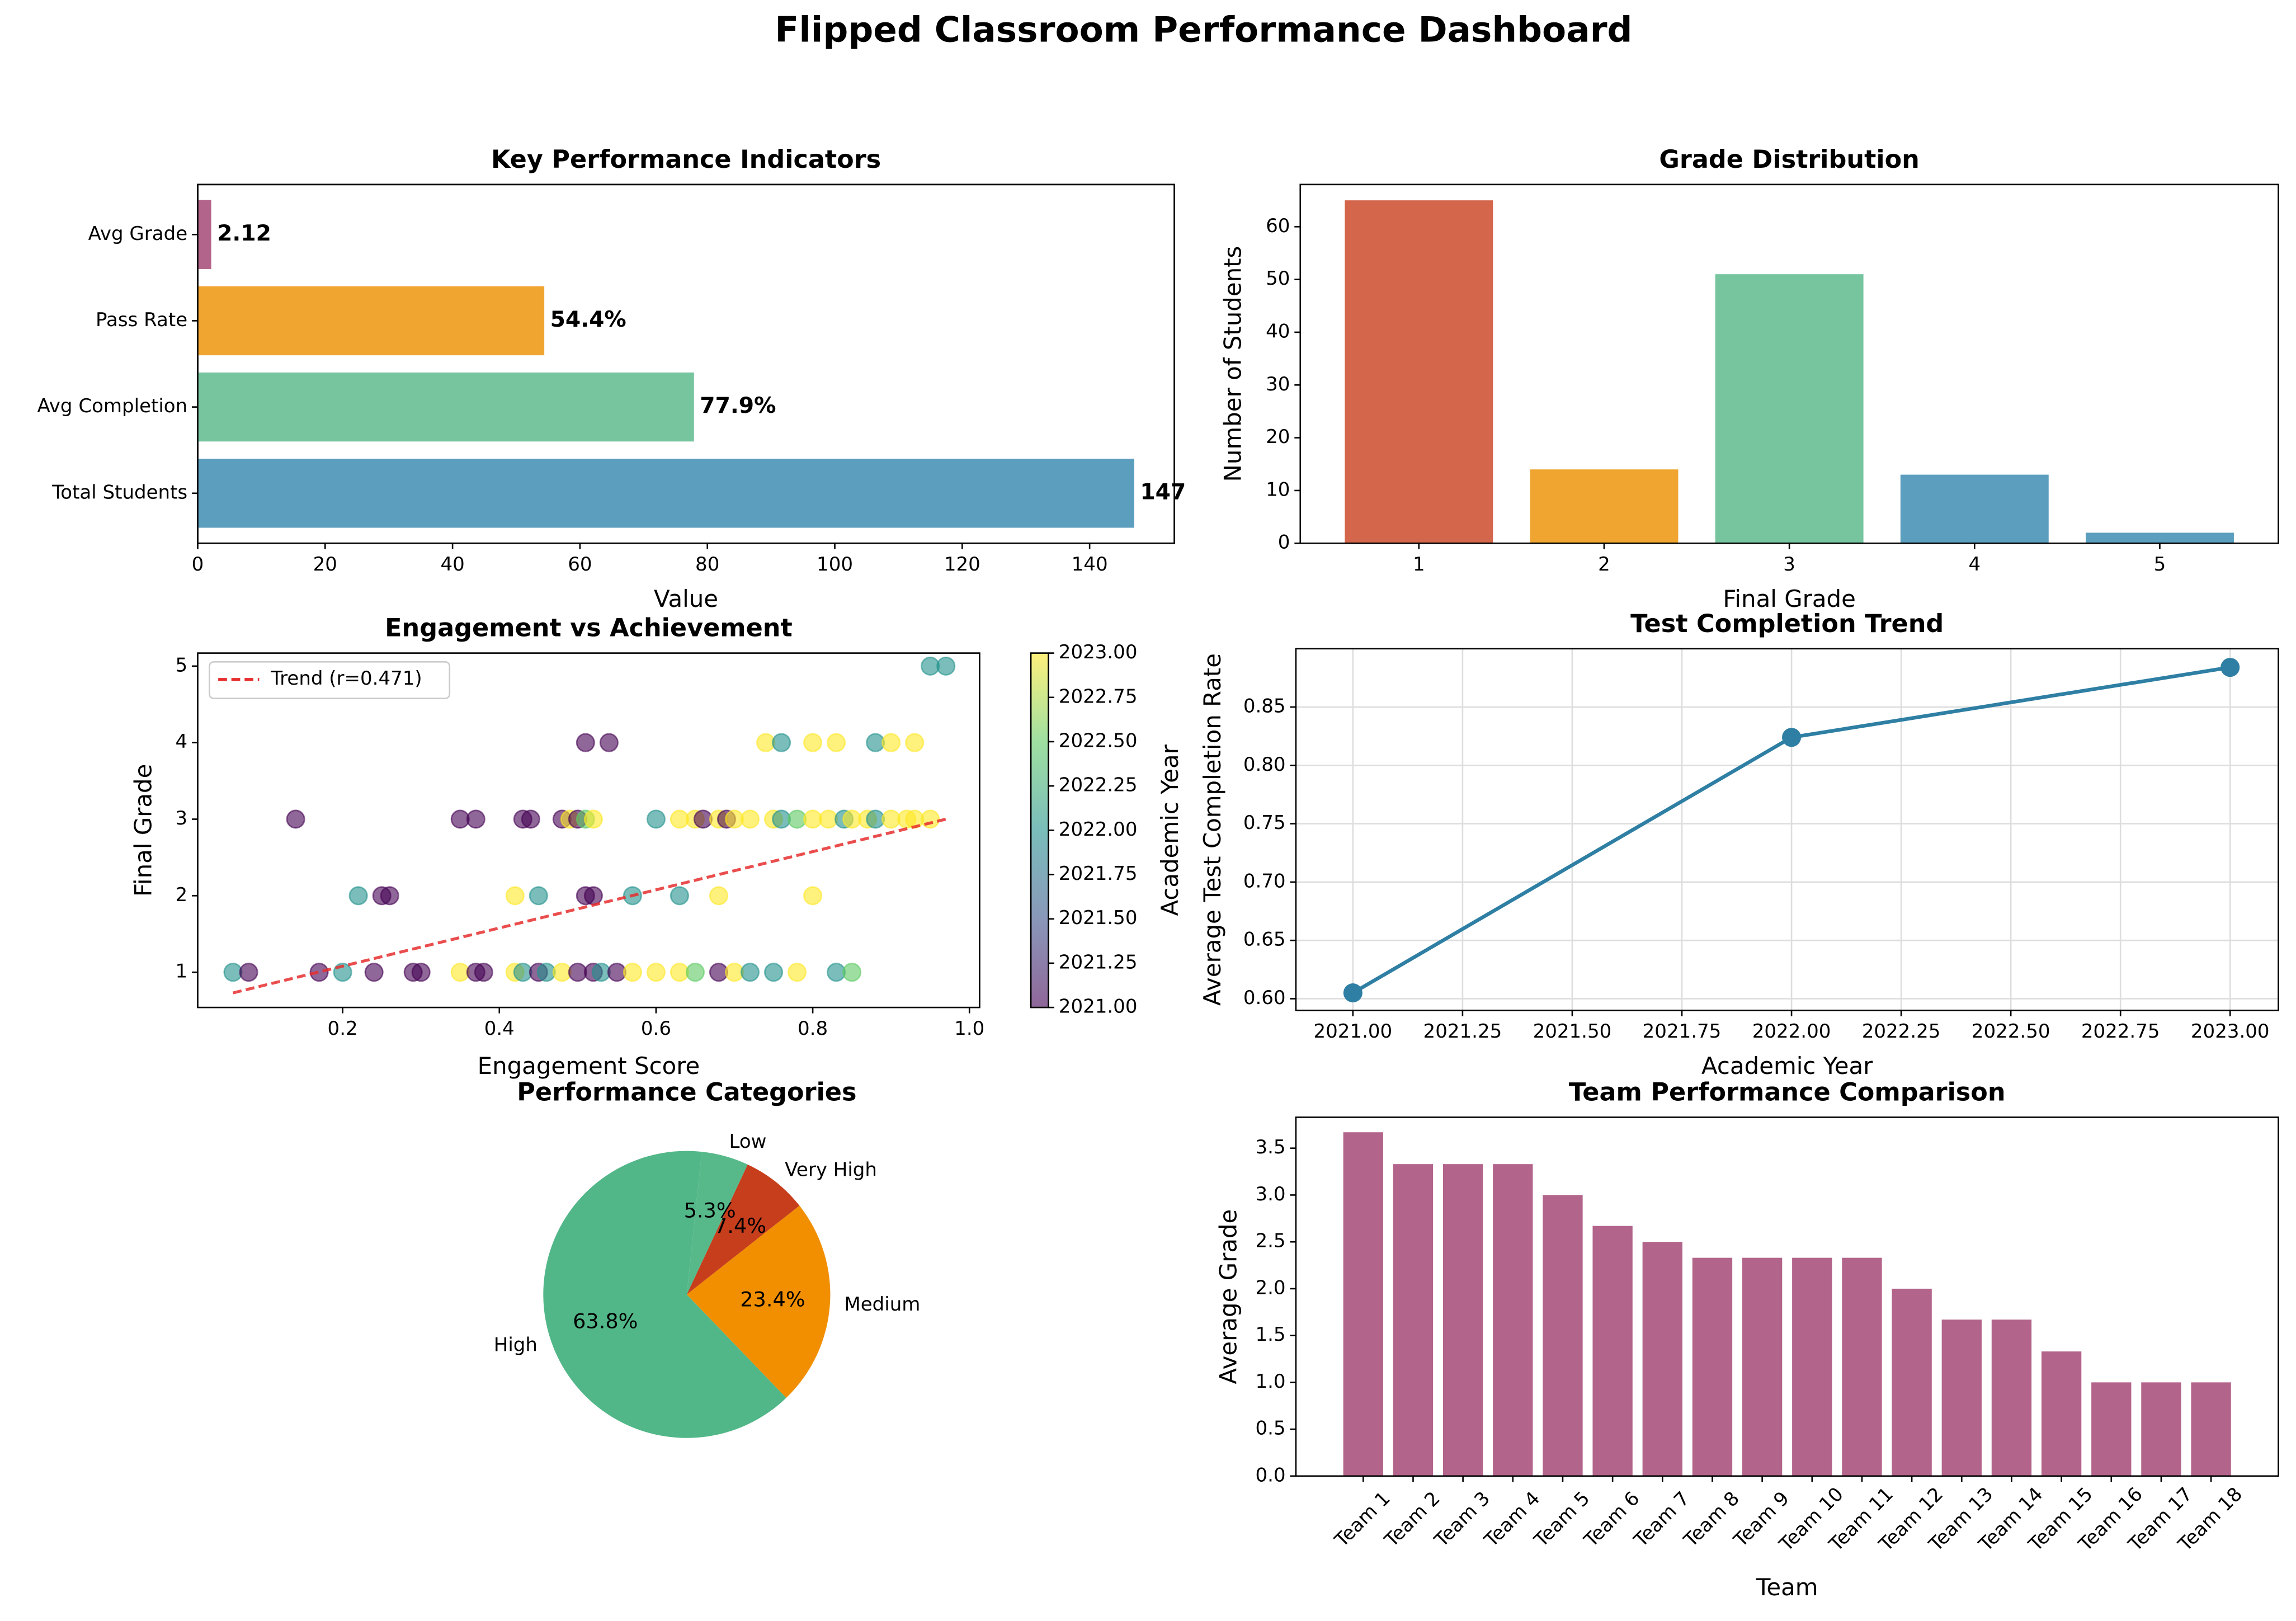  What do you see at coordinates (1163, 492) in the screenshot?
I see `value-label: 147` at bounding box center [1163, 492].